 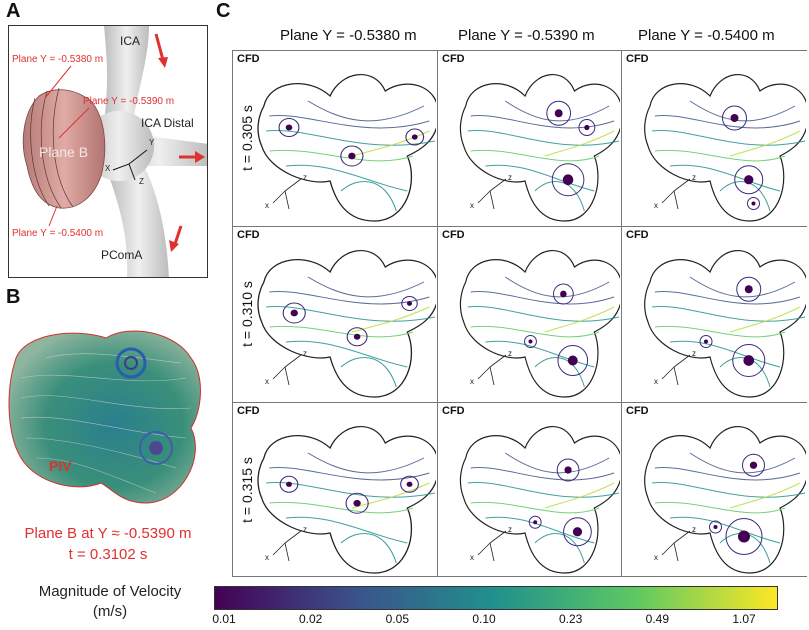 I want to click on panel-b-caption-line1: Plane B at Y ≈ -0.5390 m, so click(x=108, y=533).